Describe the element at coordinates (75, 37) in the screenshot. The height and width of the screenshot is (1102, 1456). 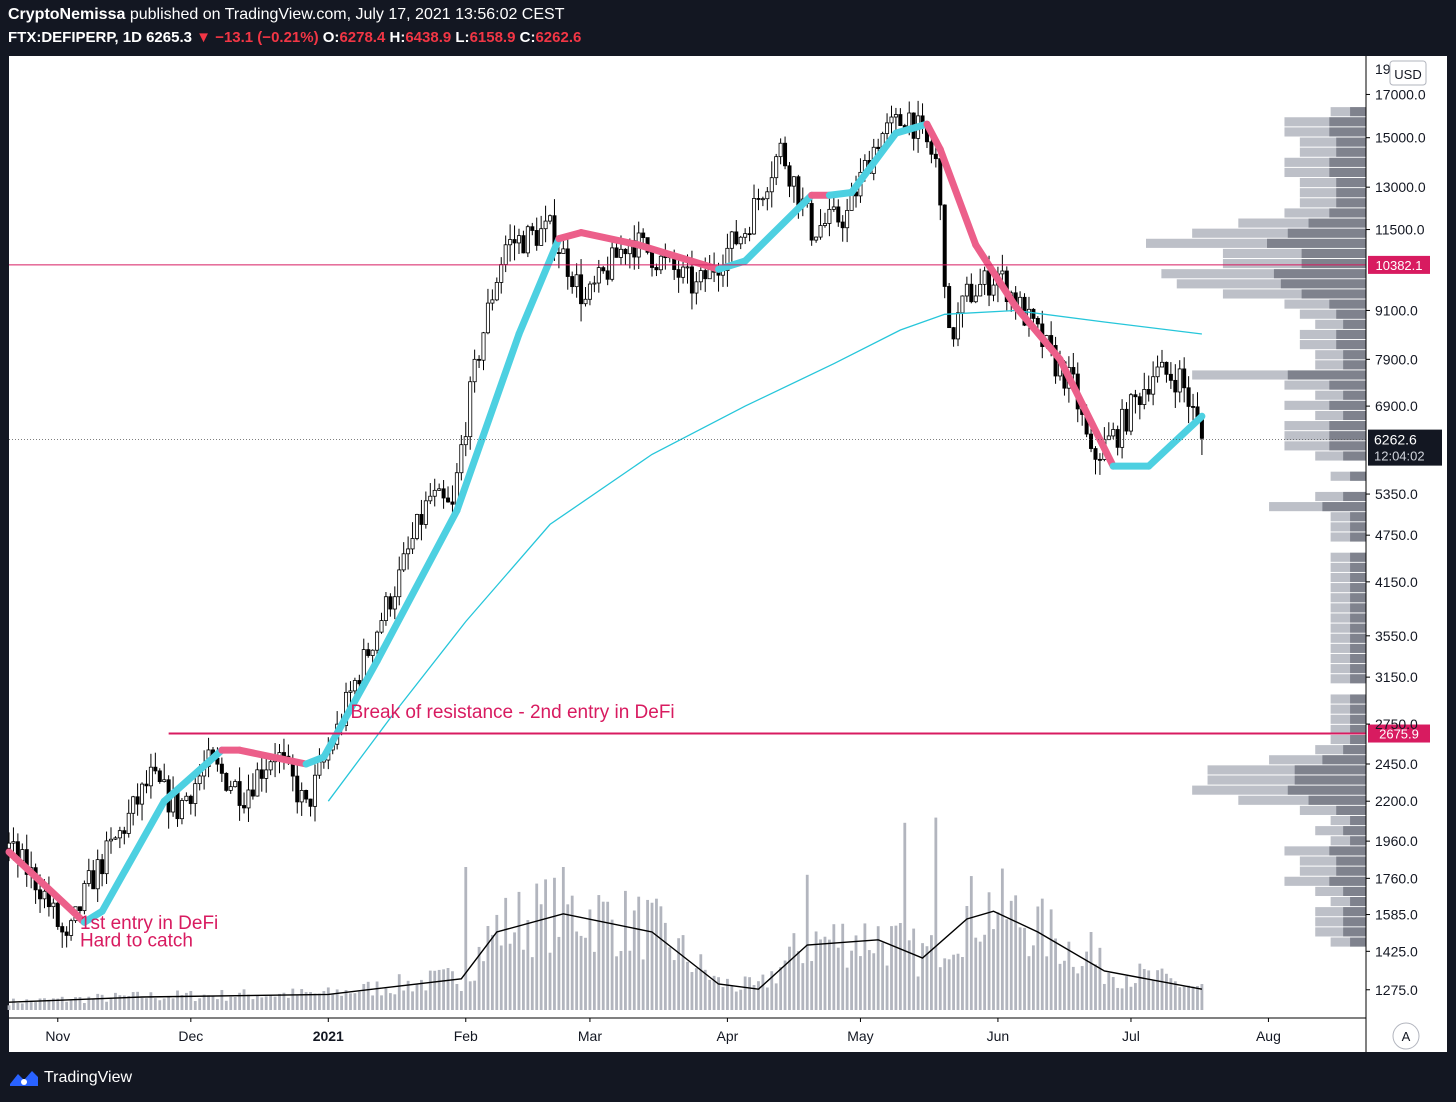
I see `symbol-name: FTX:DEFIPERP, 1D` at that location.